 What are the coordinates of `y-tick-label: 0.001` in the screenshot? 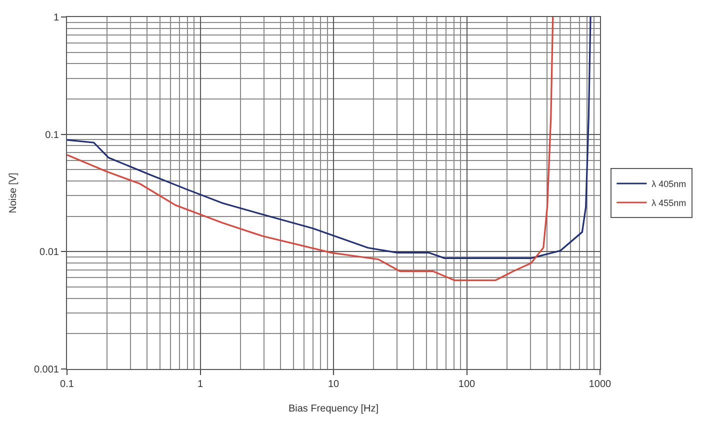 It's located at (47, 370).